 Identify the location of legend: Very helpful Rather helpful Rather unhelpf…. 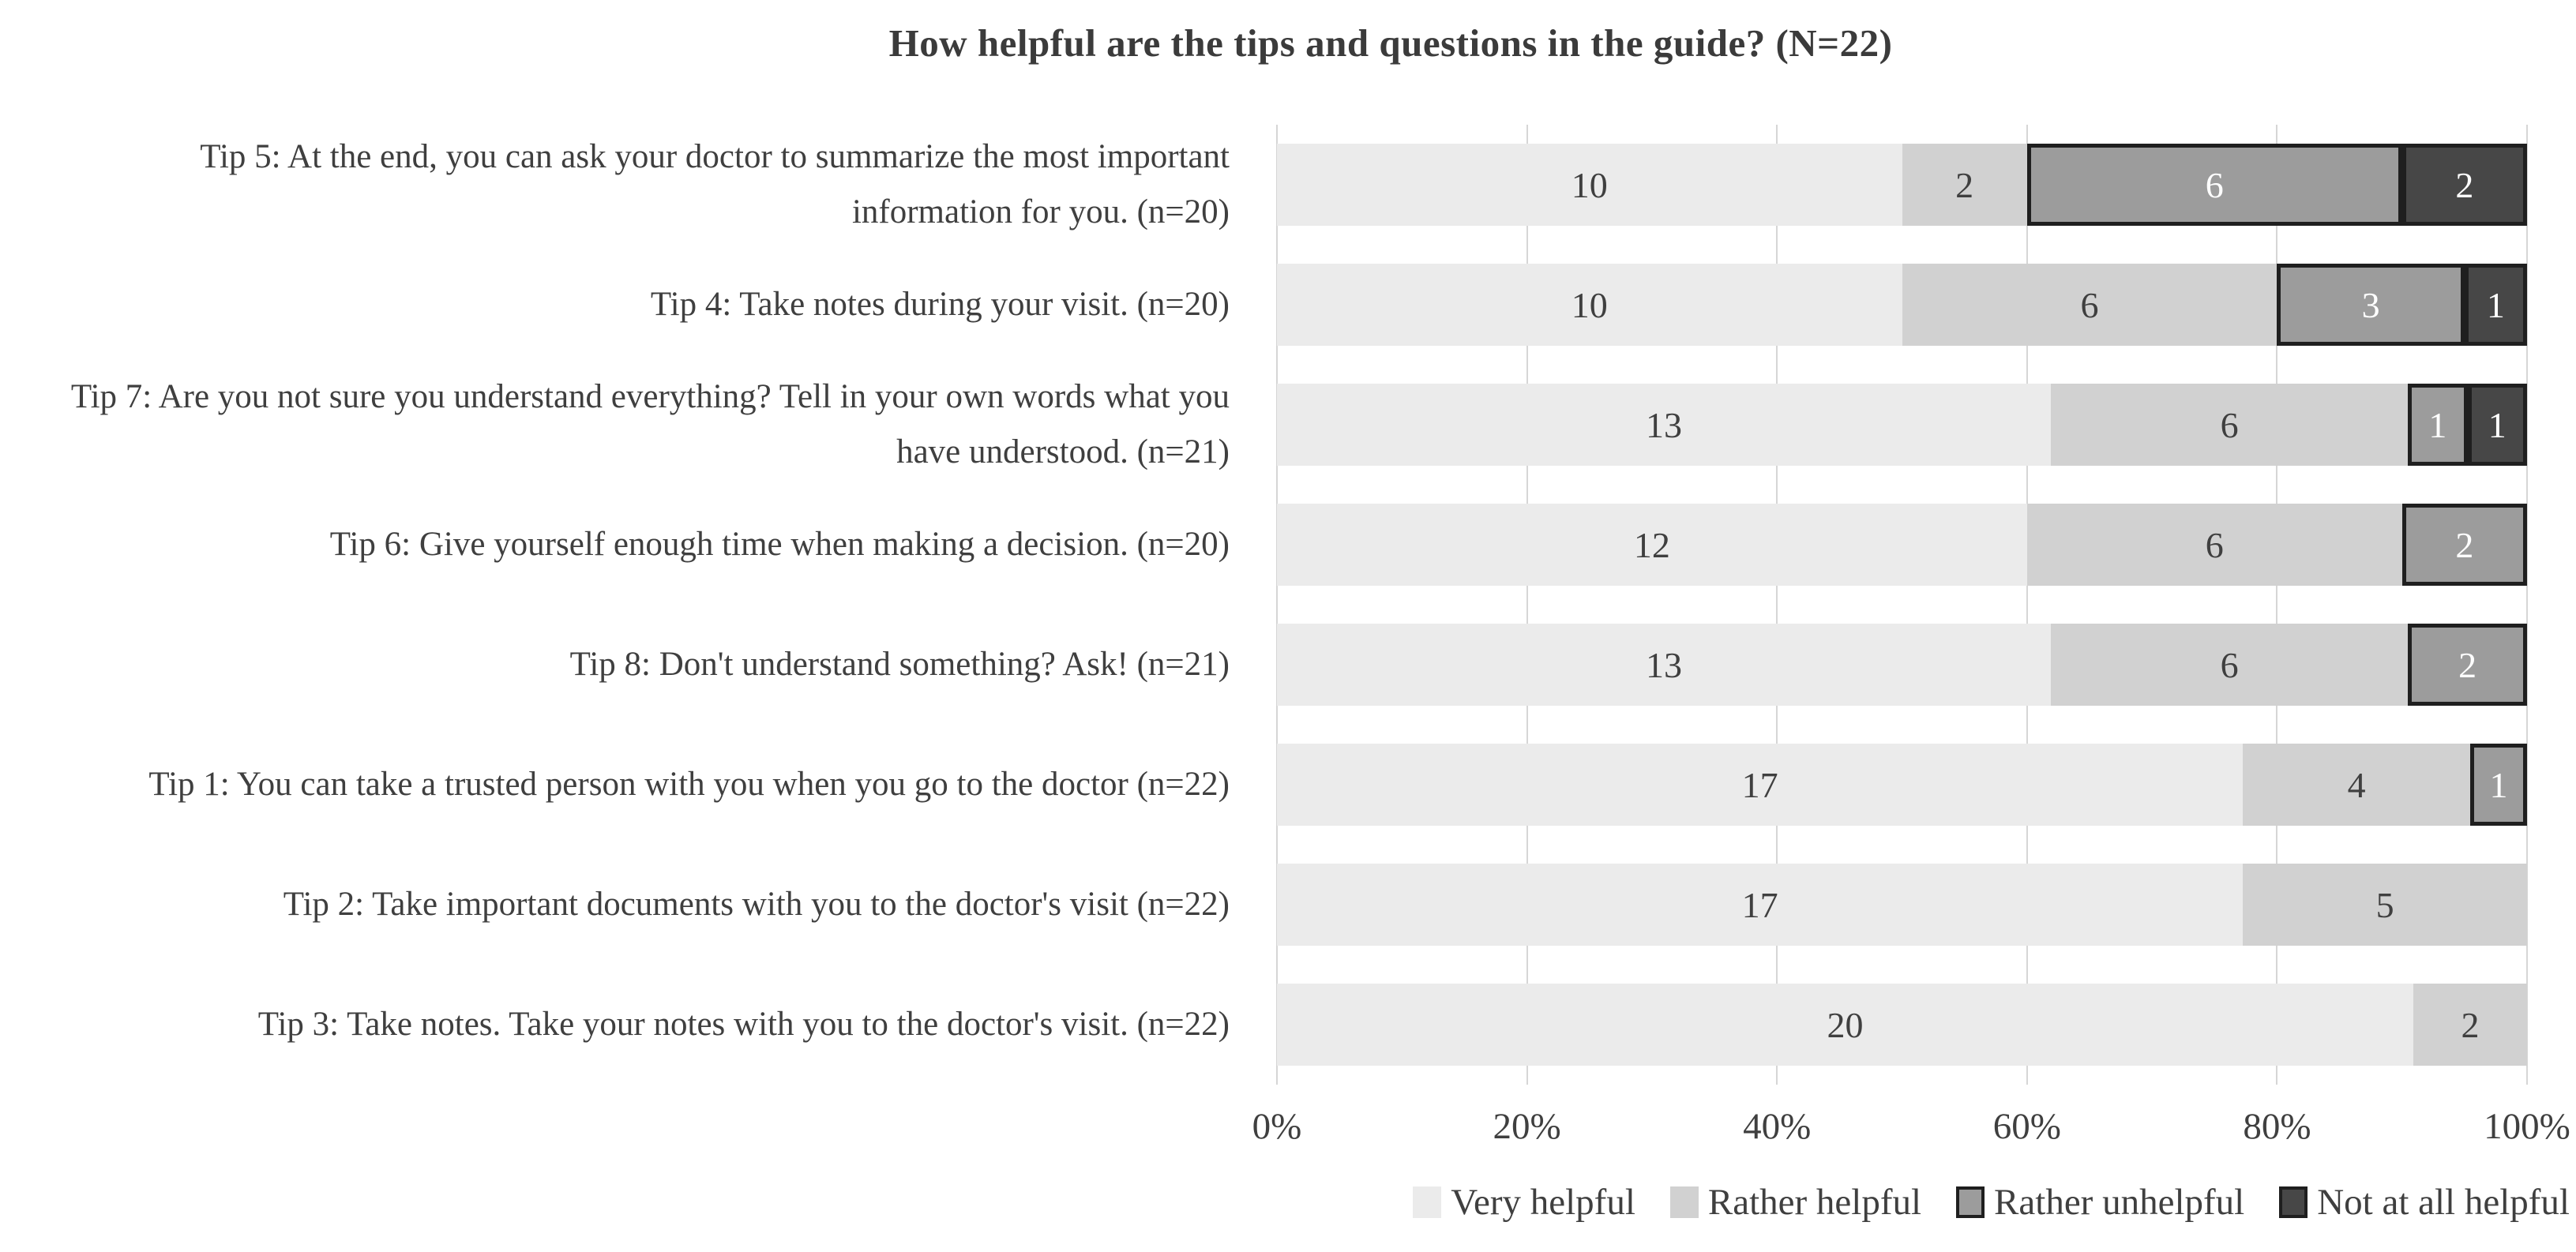
(1288, 1202).